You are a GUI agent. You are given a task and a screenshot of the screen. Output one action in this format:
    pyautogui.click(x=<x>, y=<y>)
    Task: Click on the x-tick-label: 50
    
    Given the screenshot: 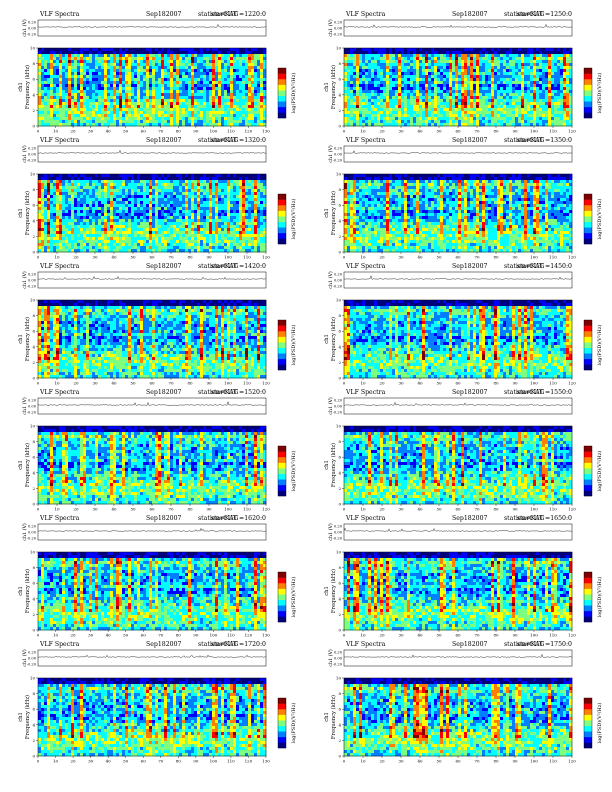 What is the action you would take?
    pyautogui.click(x=126, y=131)
    